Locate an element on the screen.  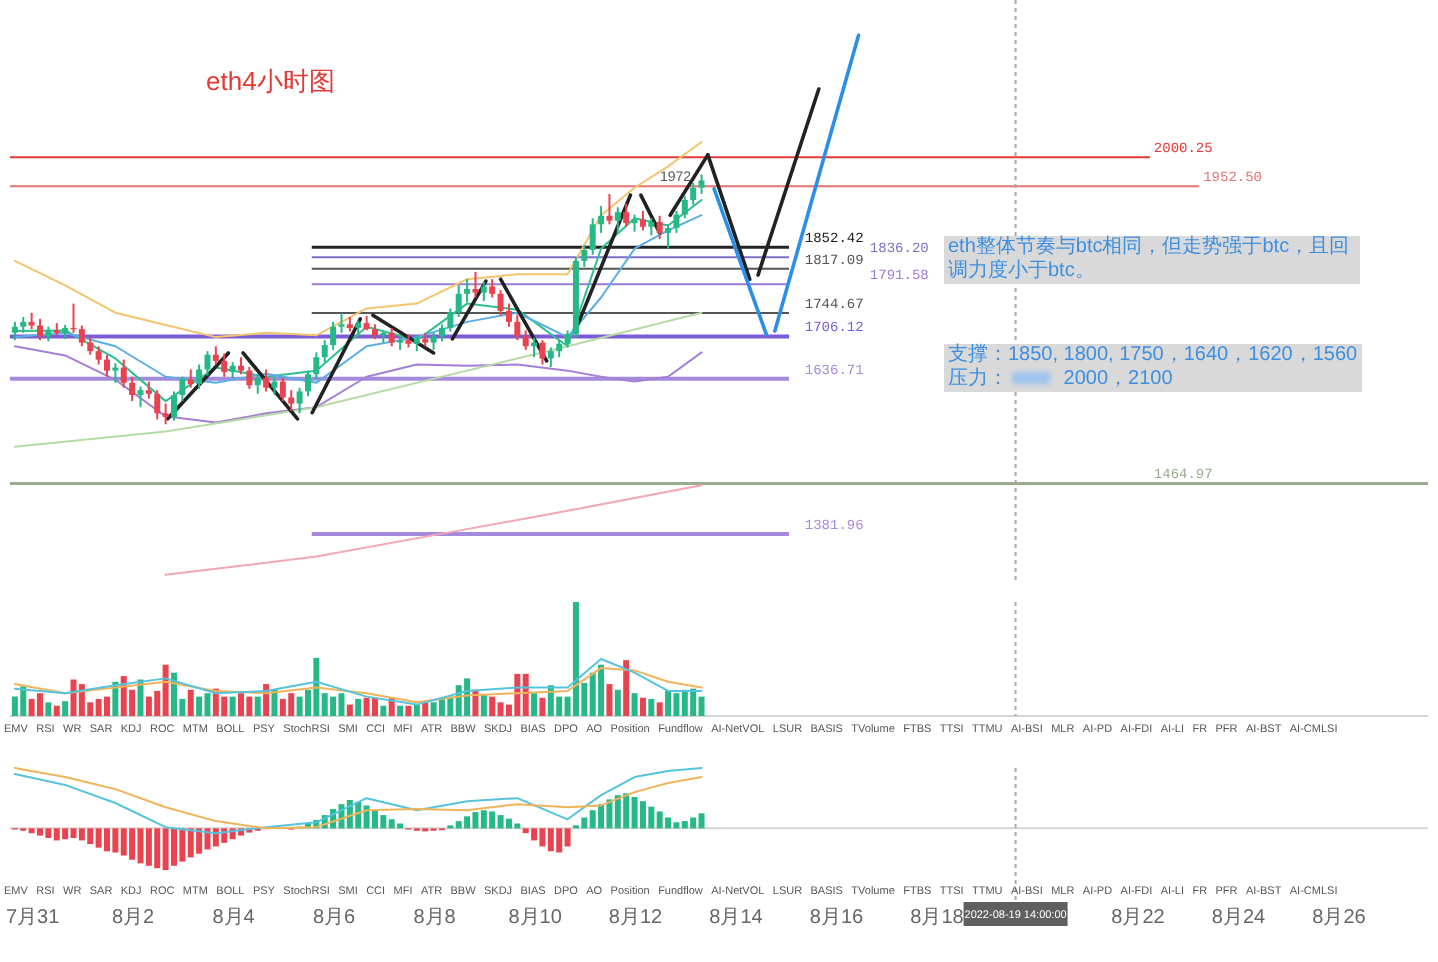
annotation: 支撑：1850, 1800, 1750，1640，1620，1560 压力： 2000，2100 is located at coordinates (1153, 368).